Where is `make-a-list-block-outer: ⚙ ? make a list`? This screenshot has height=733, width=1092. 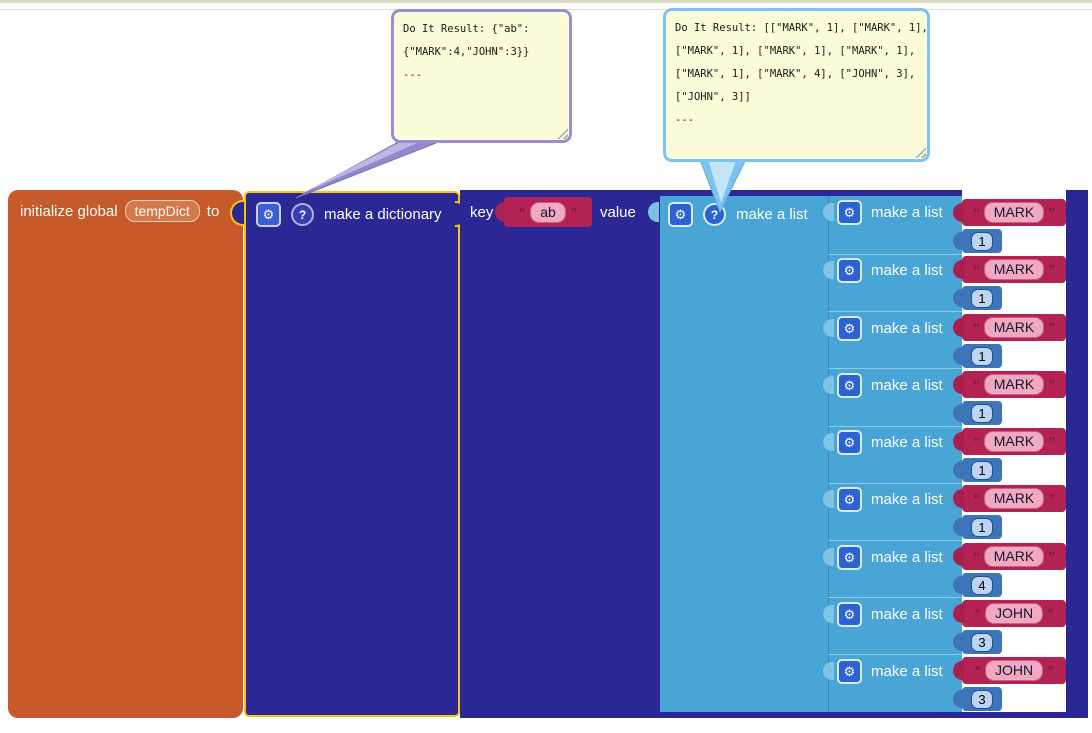
make-a-list-block-outer: ⚙ ? make a list is located at coordinates (744, 454).